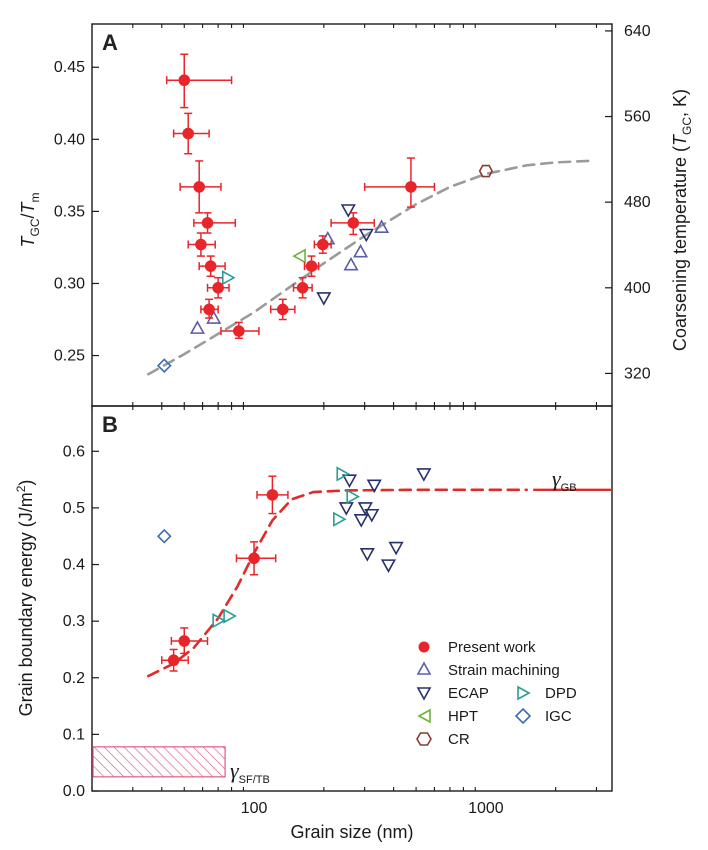  What do you see at coordinates (74, 734) in the screenshot?
I see `b-ytick-label: 0.1` at bounding box center [74, 734].